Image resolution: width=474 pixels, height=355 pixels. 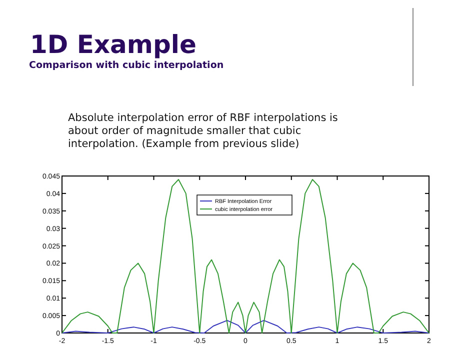 I want to click on chart-subtitle: Comparison with cubic interpolation, so click(x=126, y=65).